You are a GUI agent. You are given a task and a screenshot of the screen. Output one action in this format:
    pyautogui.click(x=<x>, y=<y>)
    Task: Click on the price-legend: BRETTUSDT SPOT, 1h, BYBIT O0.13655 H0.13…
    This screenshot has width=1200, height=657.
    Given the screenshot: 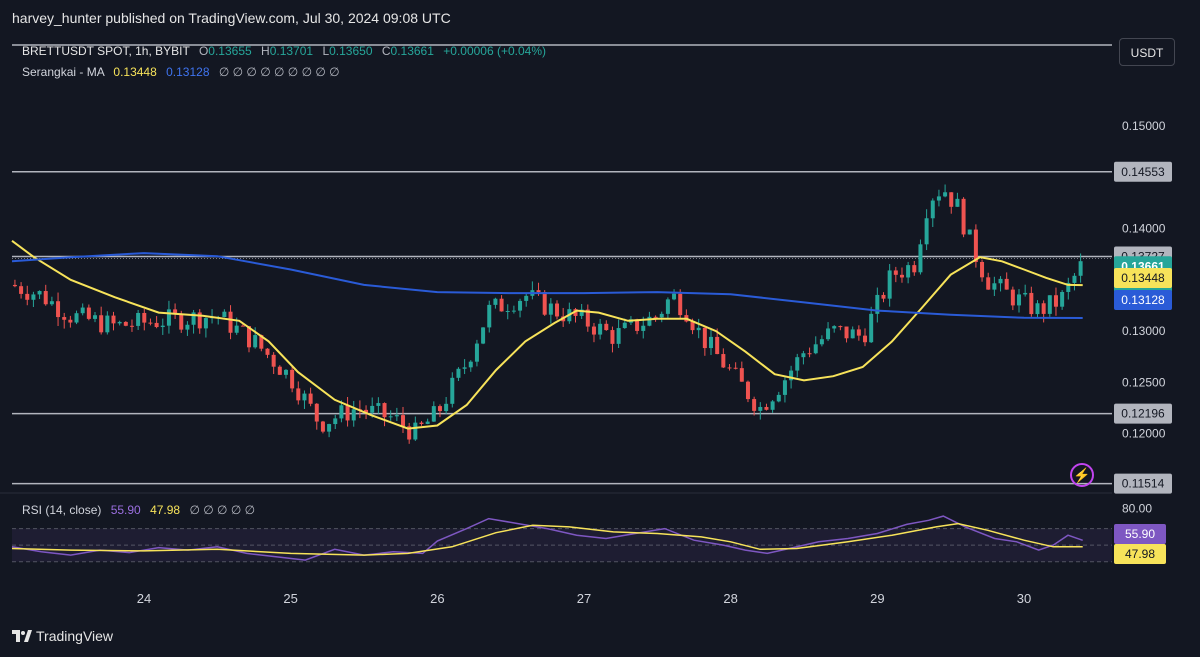 What is the action you would take?
    pyautogui.click(x=284, y=51)
    